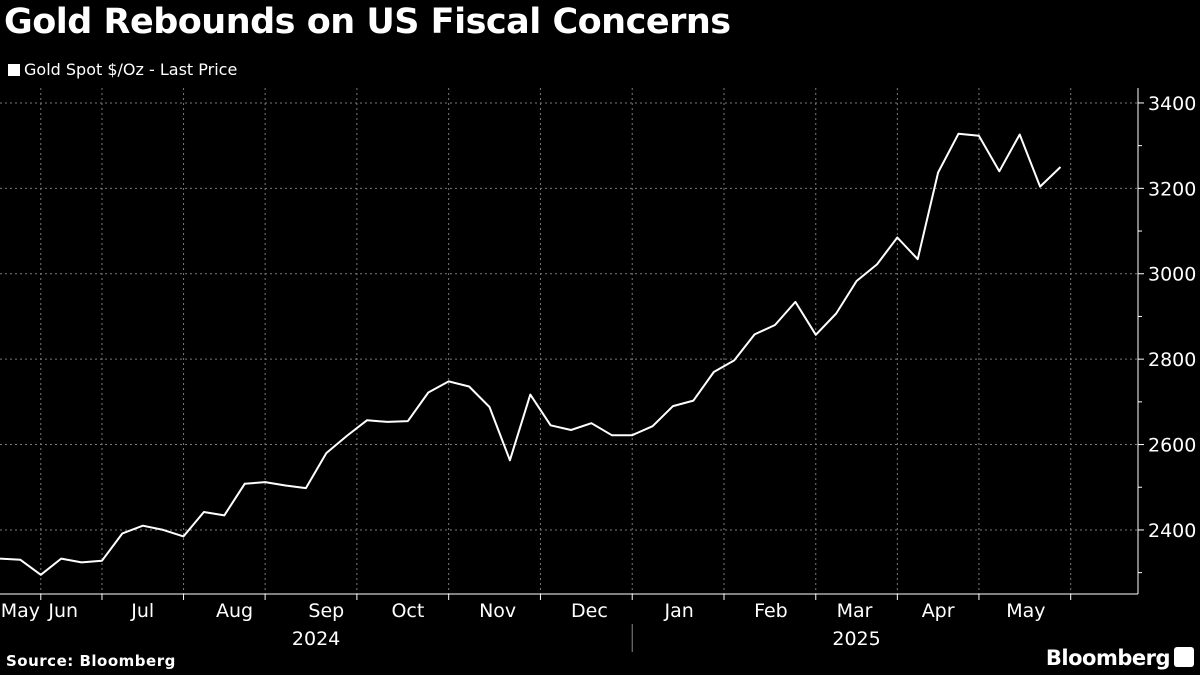 The height and width of the screenshot is (675, 1200). What do you see at coordinates (856, 639) in the screenshot?
I see `year-label: 2025` at bounding box center [856, 639].